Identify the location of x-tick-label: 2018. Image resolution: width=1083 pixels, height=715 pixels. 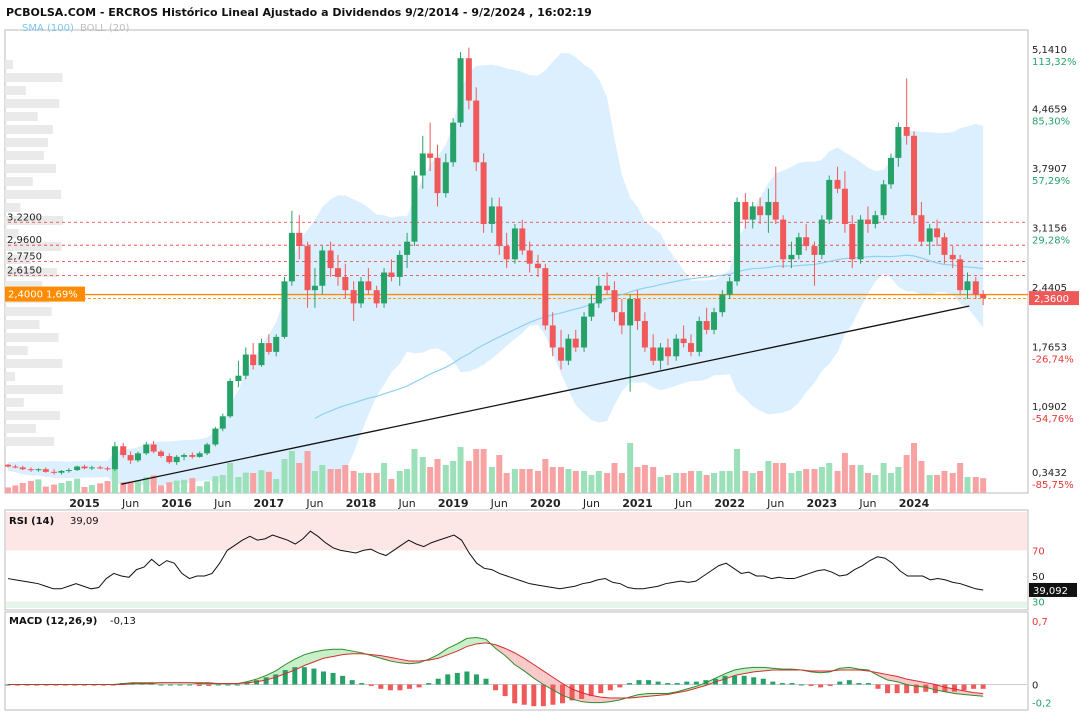
(361, 503).